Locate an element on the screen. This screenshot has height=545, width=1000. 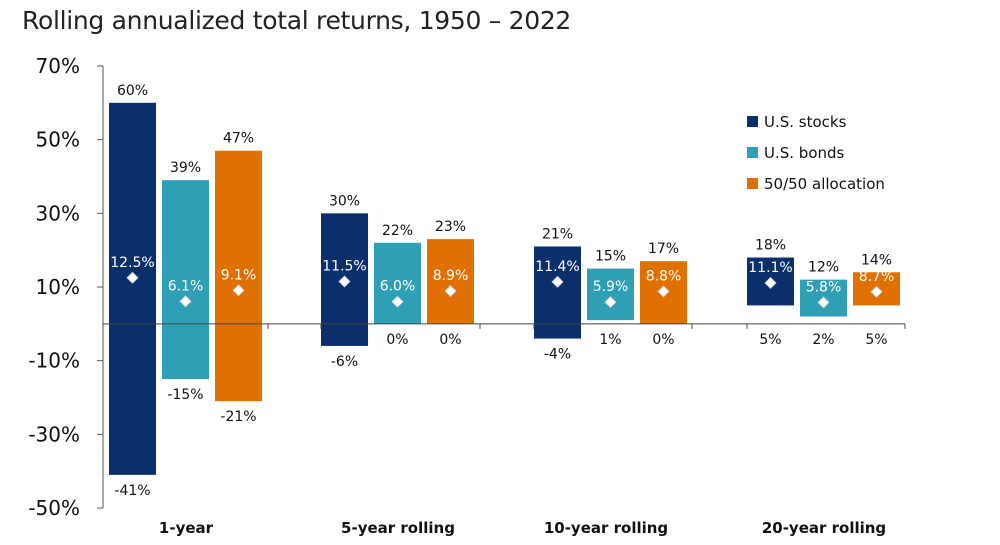
y-tick-label: 10% is located at coordinates (58, 287).